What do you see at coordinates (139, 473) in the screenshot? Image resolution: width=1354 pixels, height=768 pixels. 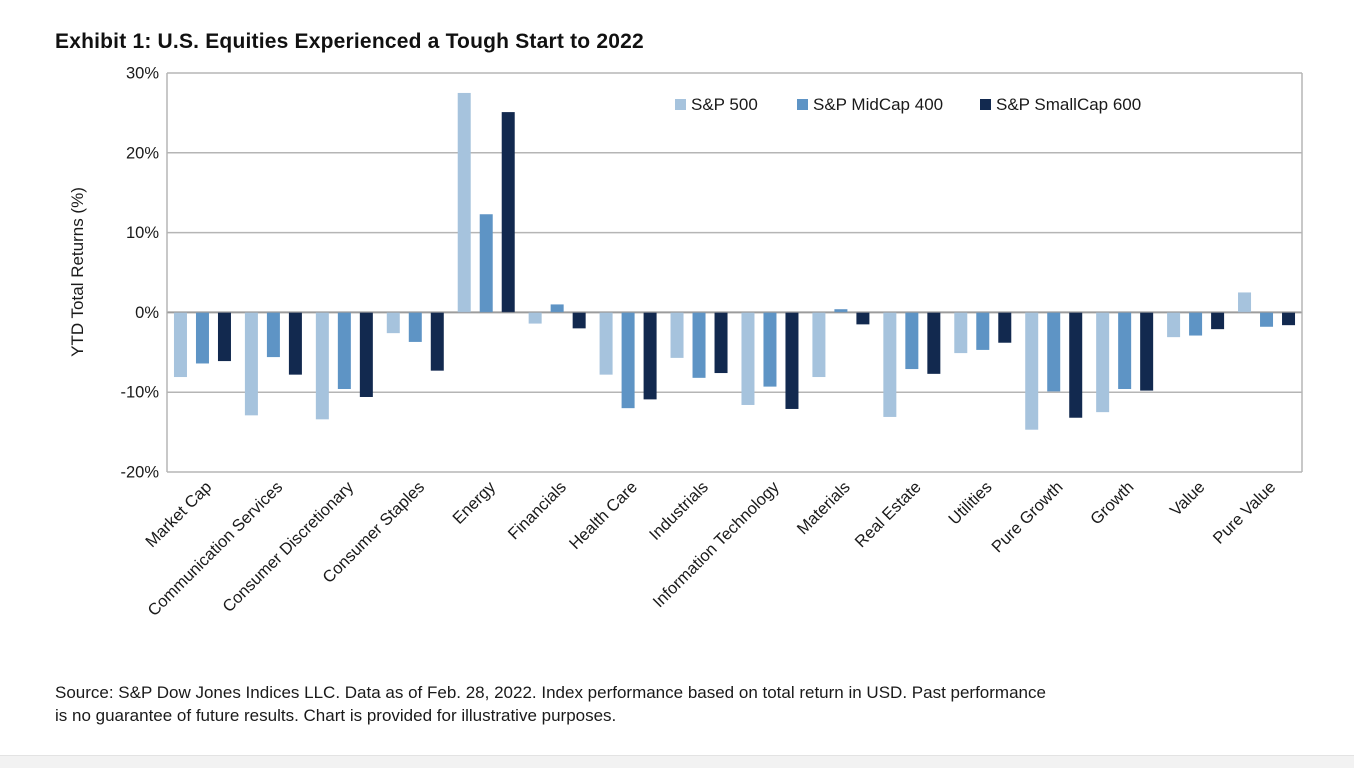 I see `y-tick-label: -20%` at bounding box center [139, 473].